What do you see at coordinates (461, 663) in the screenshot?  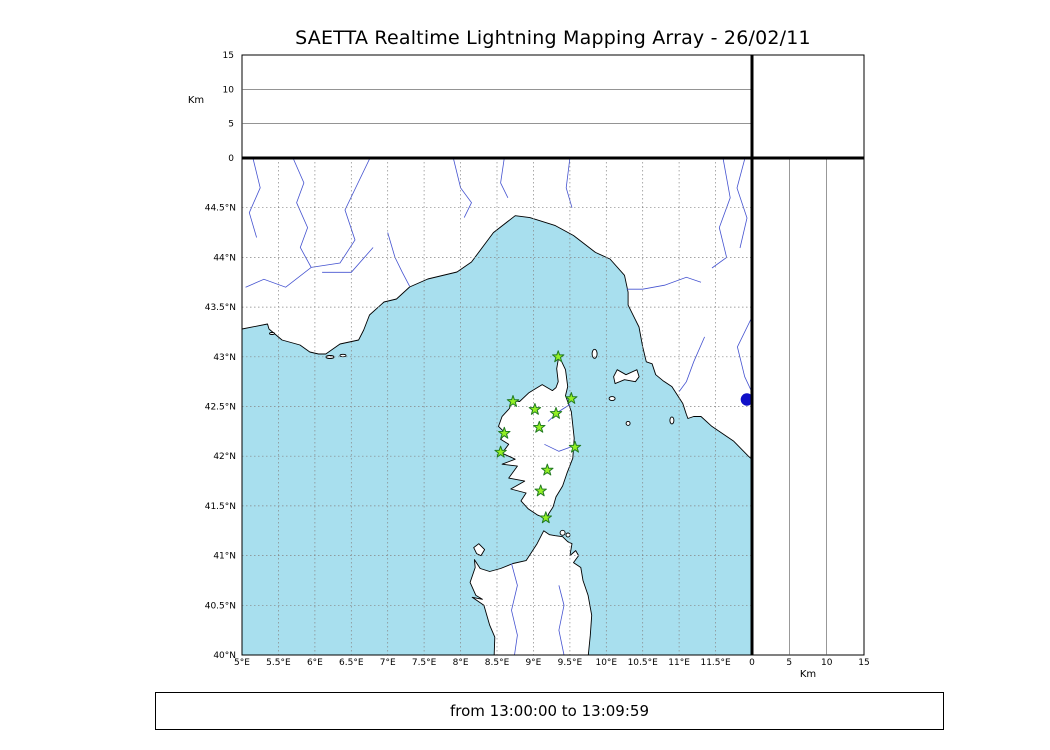 I see `lon-tick-label: 8°E` at bounding box center [461, 663].